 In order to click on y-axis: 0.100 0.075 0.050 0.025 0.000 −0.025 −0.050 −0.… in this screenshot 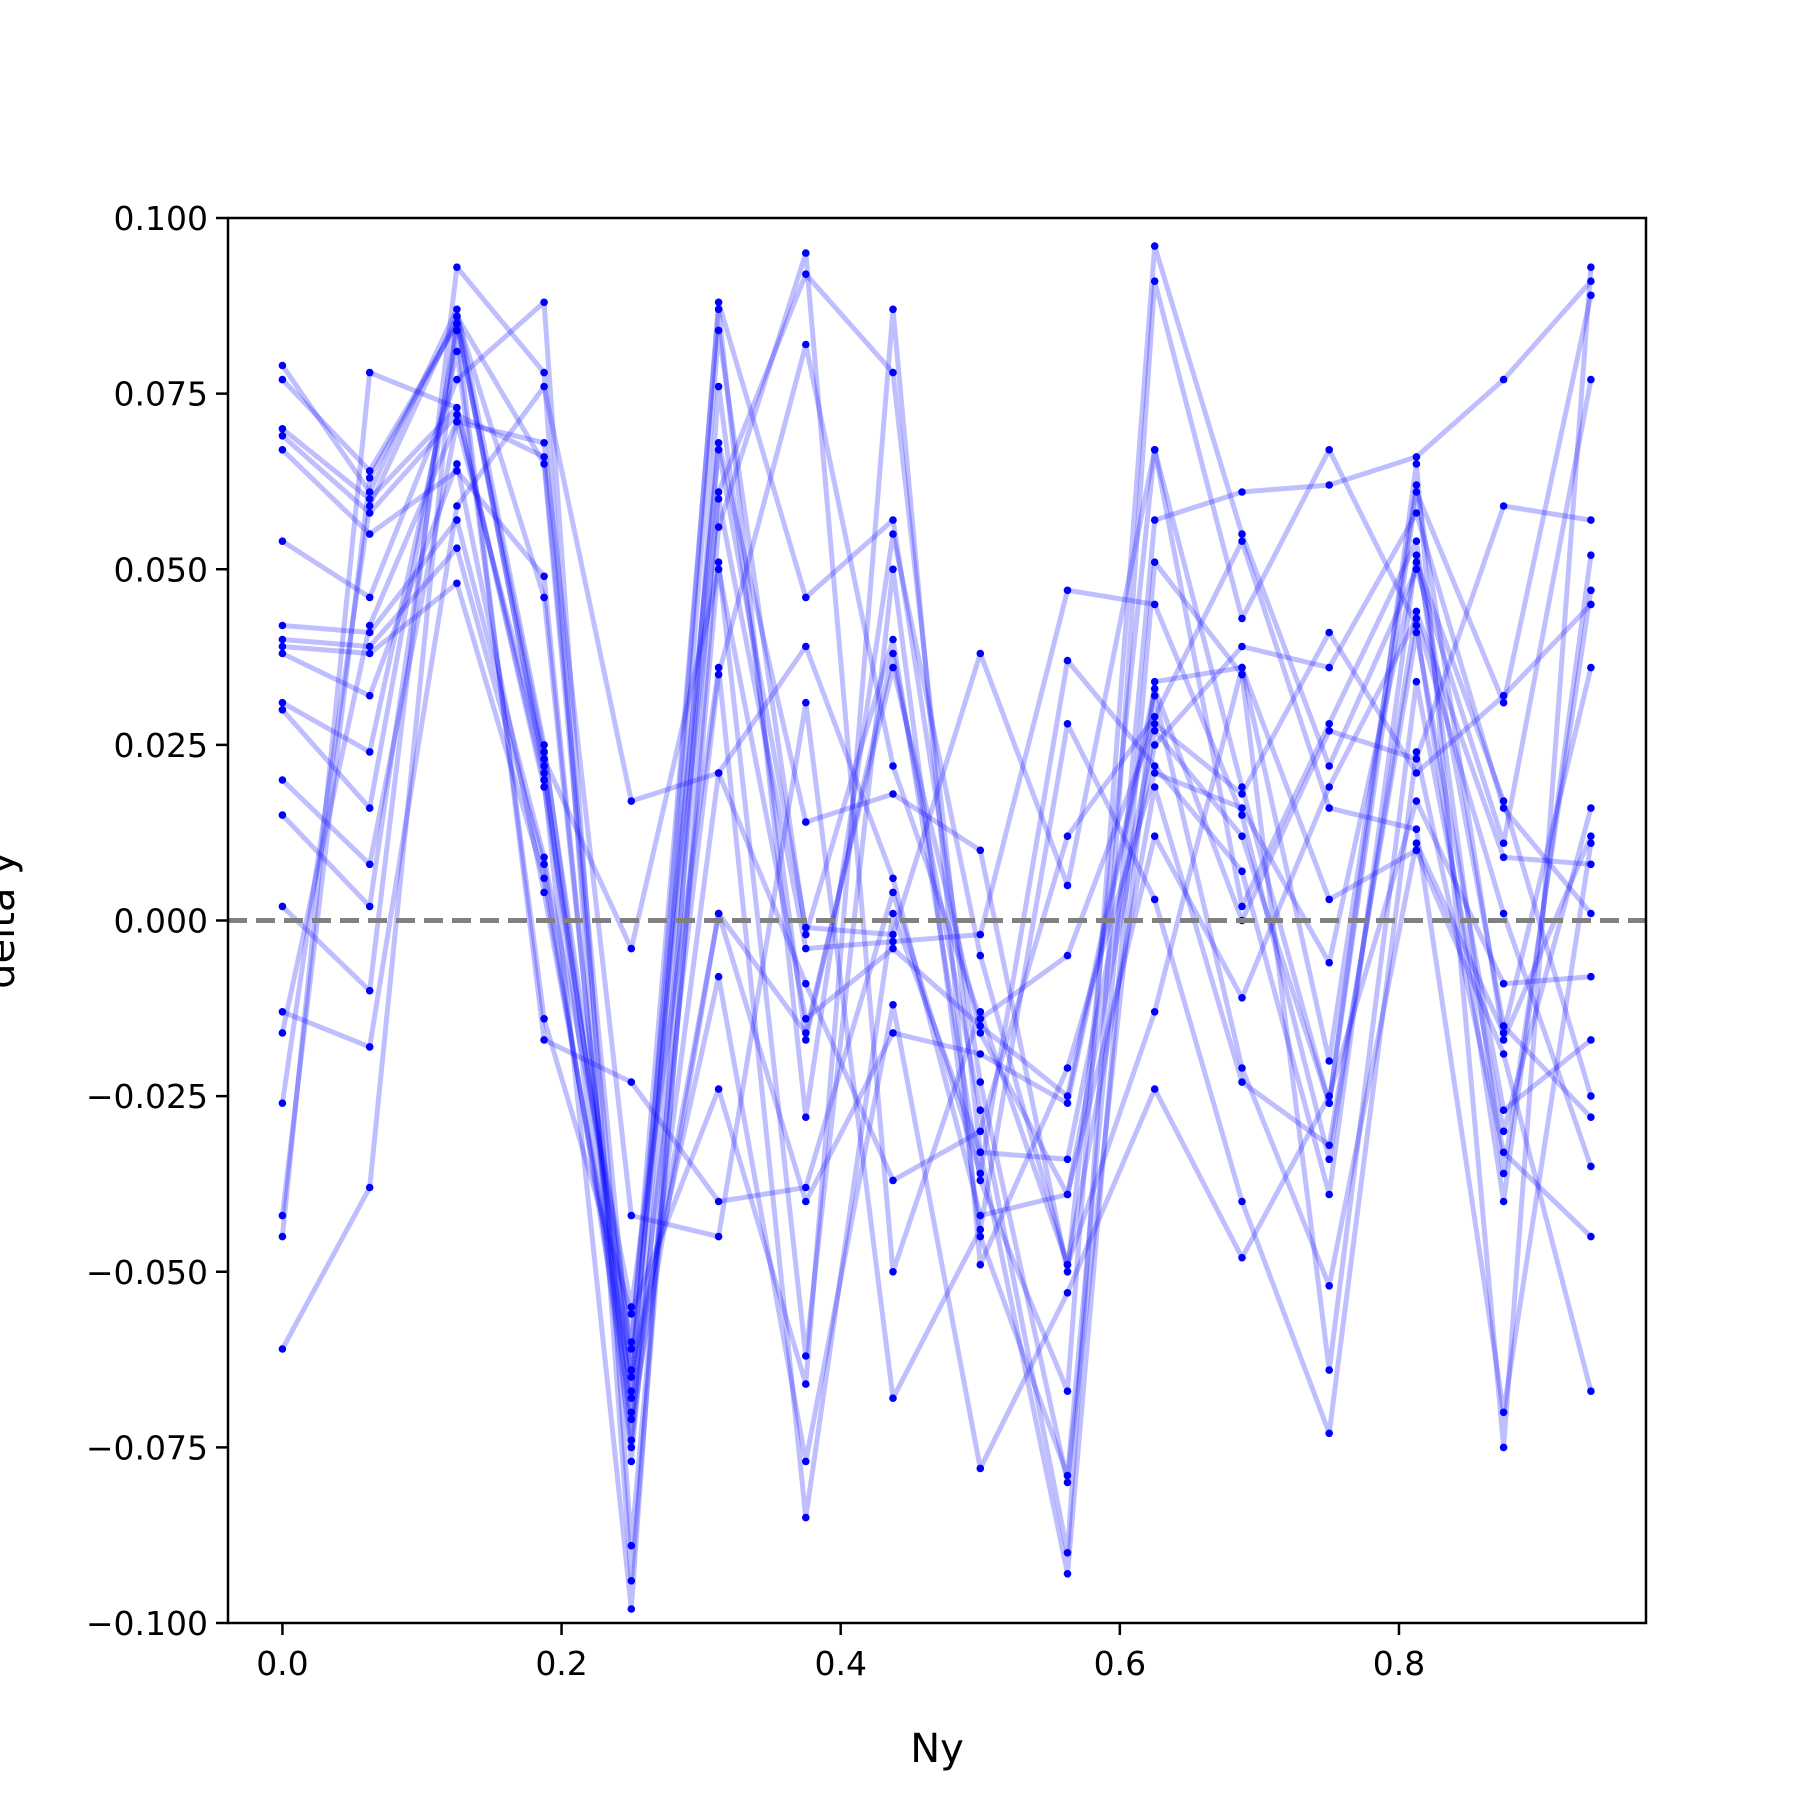, I will do `click(157, 921)`.